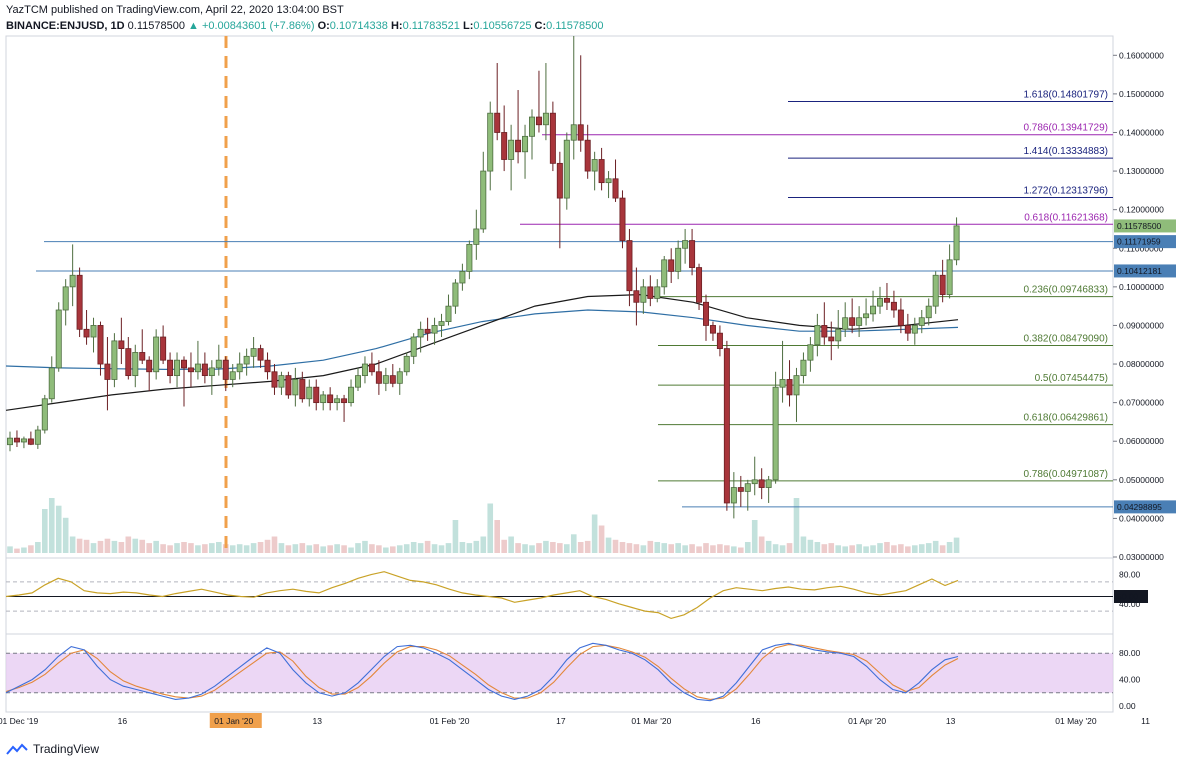 This screenshot has width=1180, height=768. Describe the element at coordinates (323, 26) in the screenshot. I see `open-label: O:` at that location.